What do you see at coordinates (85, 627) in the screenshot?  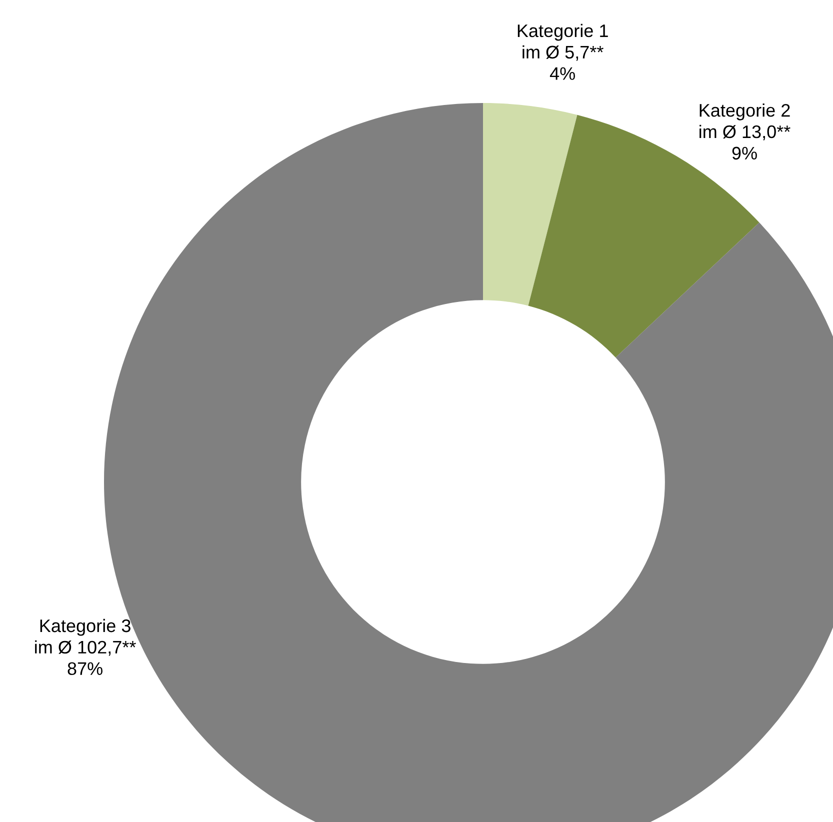 I see `slice-label: Kategorie 3` at bounding box center [85, 627].